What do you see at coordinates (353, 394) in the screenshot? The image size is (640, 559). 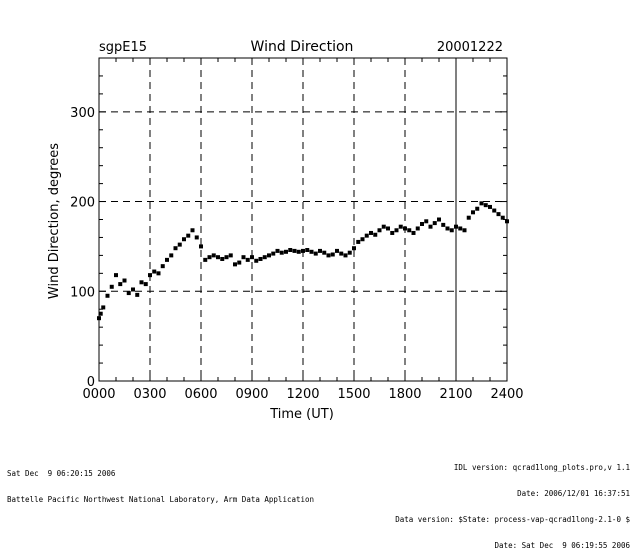 I see `x-tick-label: 1500` at bounding box center [353, 394].